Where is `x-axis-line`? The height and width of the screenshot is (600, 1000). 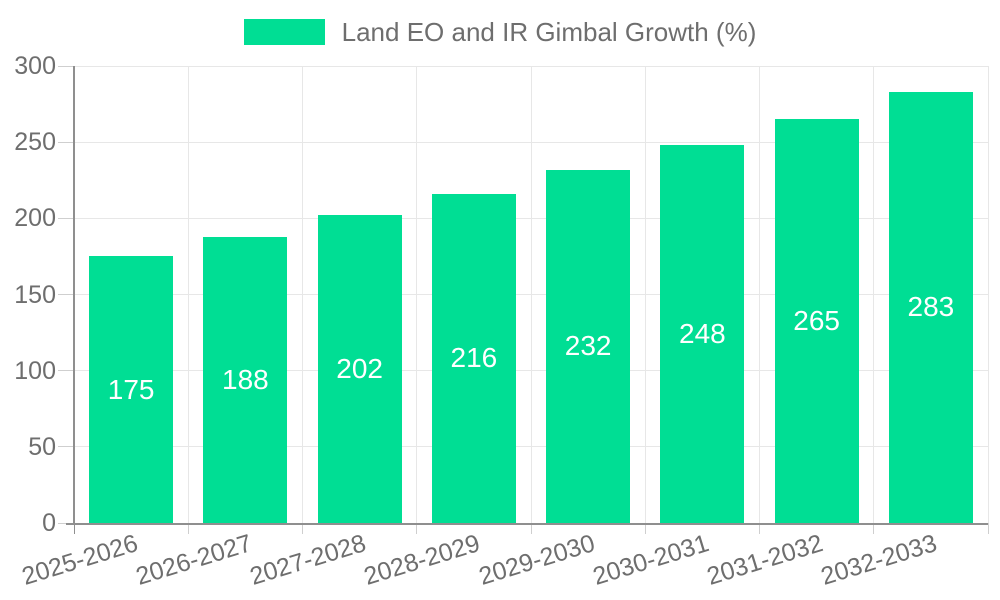
x-axis-line is located at coordinates (527, 523).